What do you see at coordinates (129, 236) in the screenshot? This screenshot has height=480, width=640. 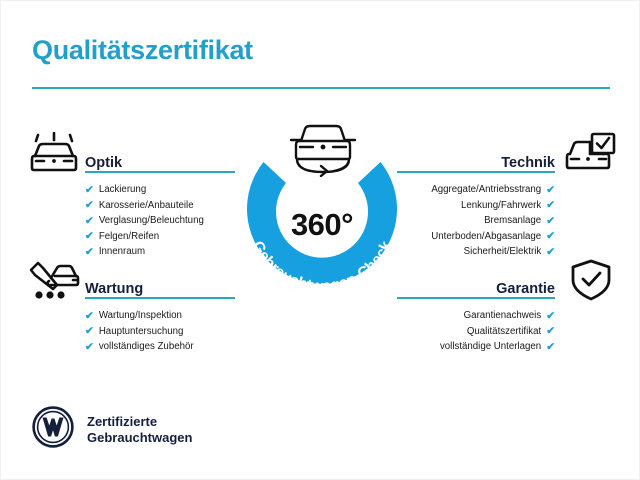 I see `list-item-label: Felgen/Reifen` at bounding box center [129, 236].